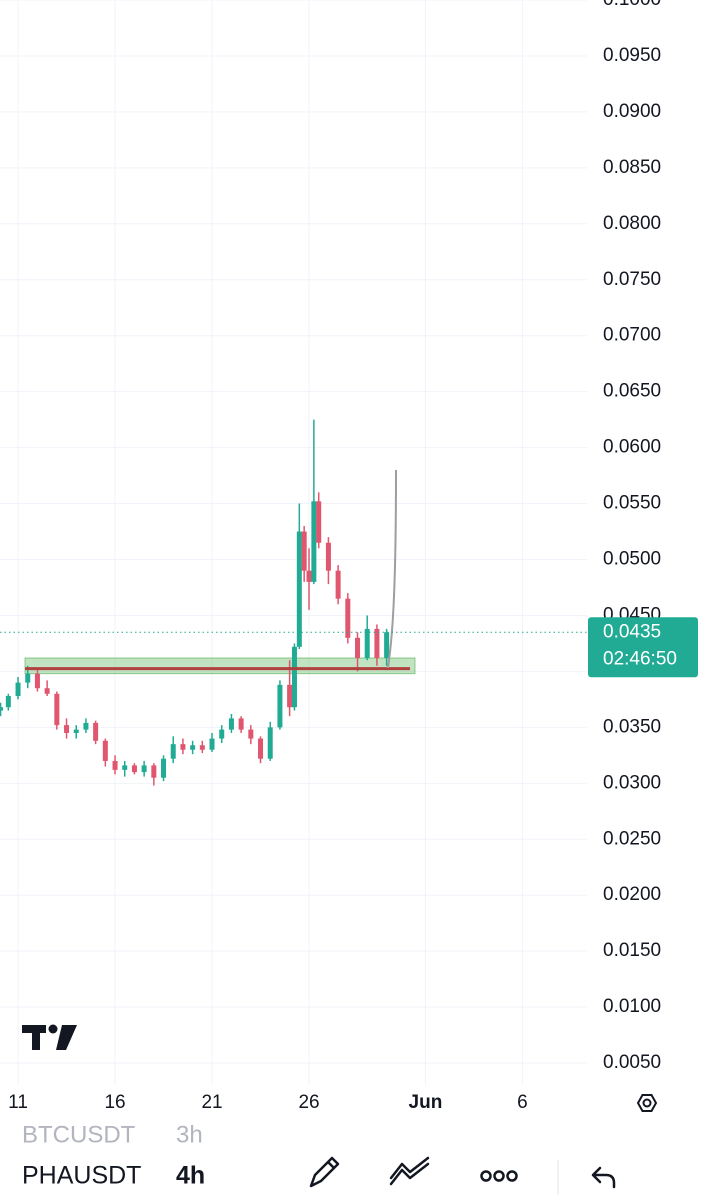 The width and height of the screenshot is (707, 1200). What do you see at coordinates (189, 1134) in the screenshot?
I see `prev-interval: 3h` at bounding box center [189, 1134].